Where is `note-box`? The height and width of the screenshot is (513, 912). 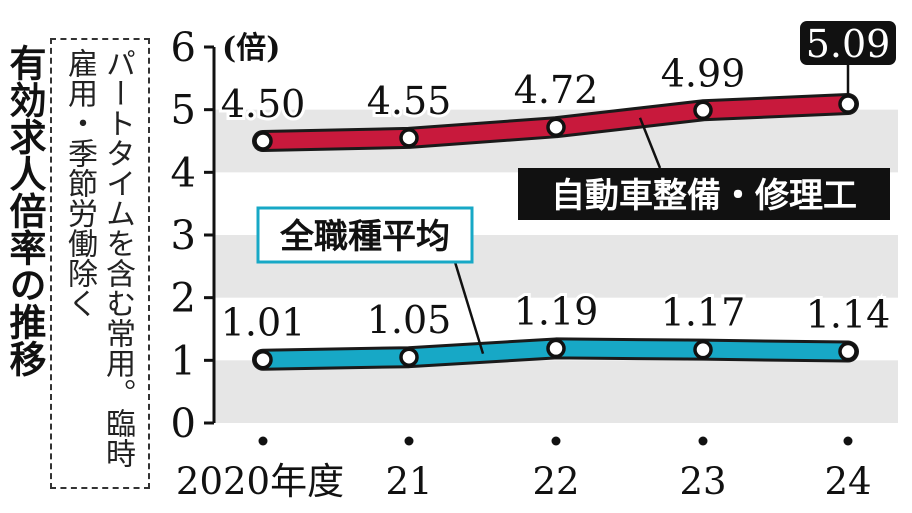 note-box is located at coordinates (100, 263).